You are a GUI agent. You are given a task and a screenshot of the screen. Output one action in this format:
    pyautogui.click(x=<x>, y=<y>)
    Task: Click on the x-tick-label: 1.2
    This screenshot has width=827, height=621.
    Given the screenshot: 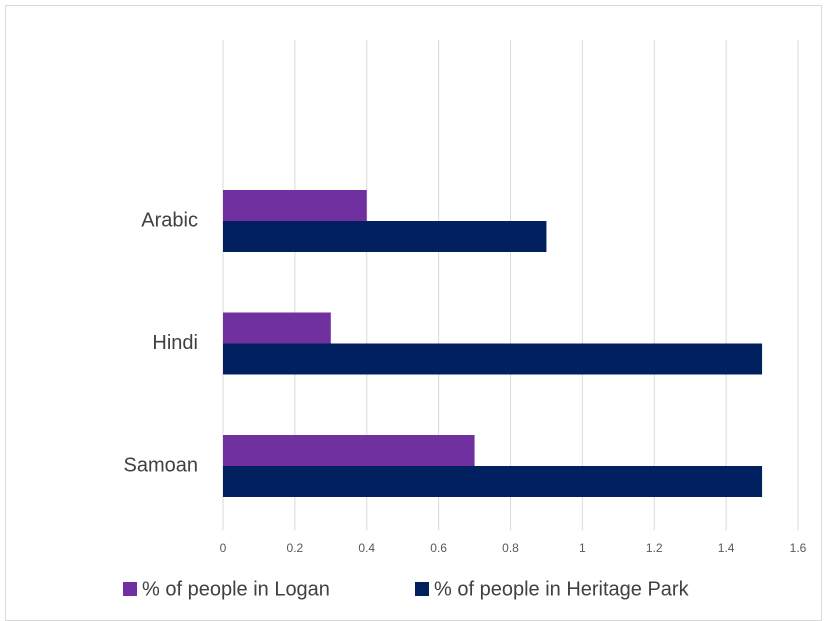 What is the action you would take?
    pyautogui.click(x=654, y=548)
    